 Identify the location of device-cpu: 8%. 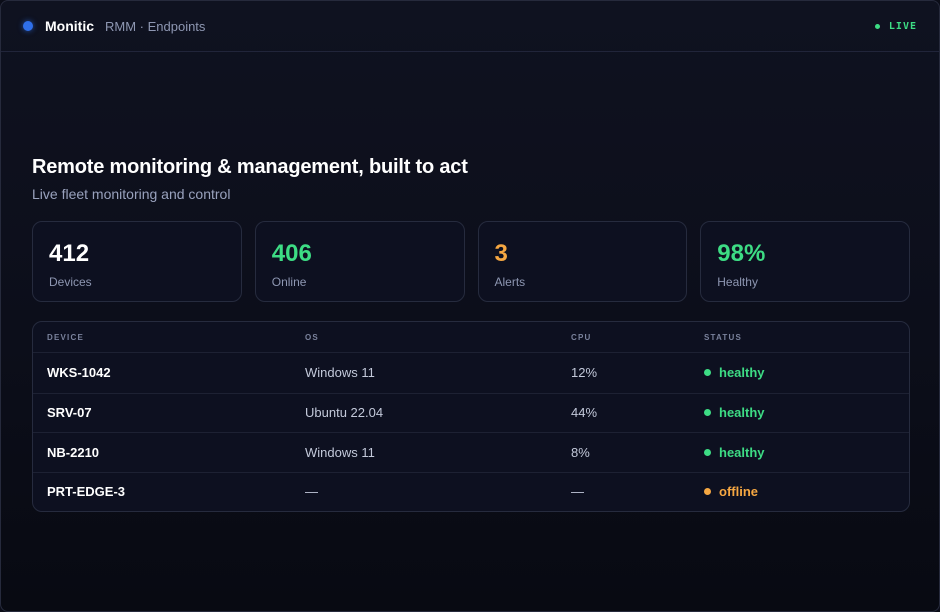
(580, 452).